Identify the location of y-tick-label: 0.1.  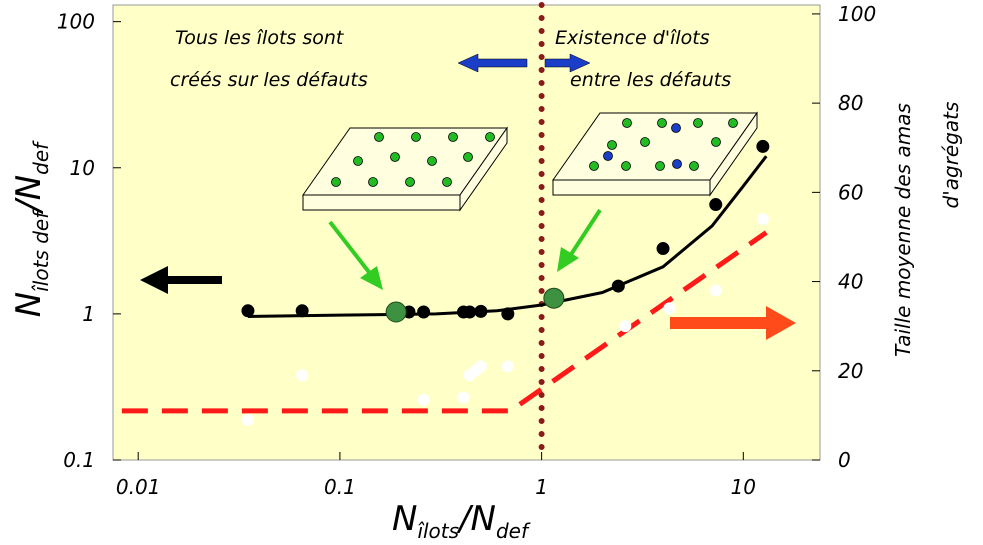
(79, 460).